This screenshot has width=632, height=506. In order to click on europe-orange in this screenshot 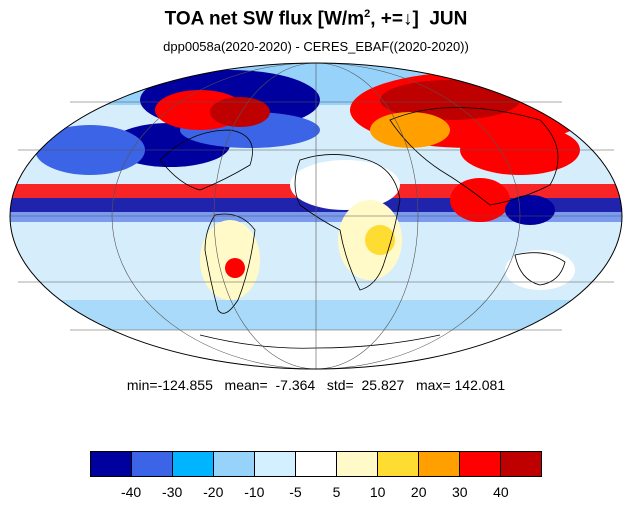, I will do `click(410, 130)`.